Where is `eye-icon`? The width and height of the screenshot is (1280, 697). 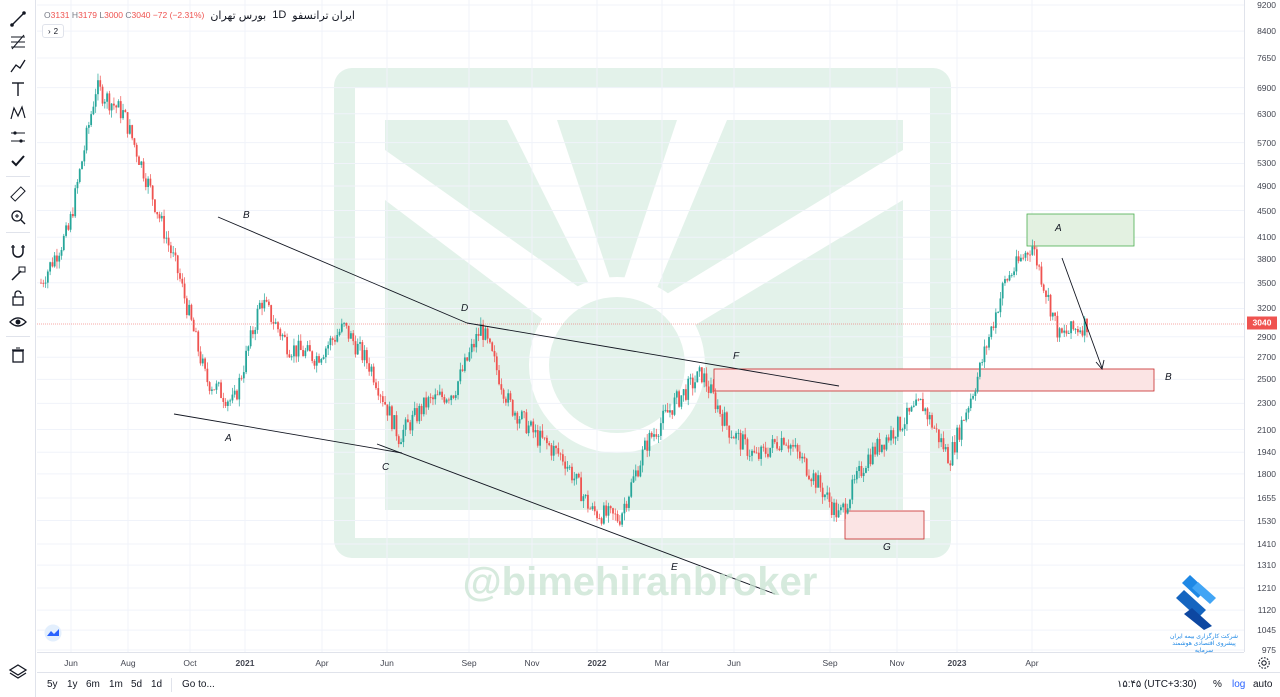 eye-icon is located at coordinates (18, 322).